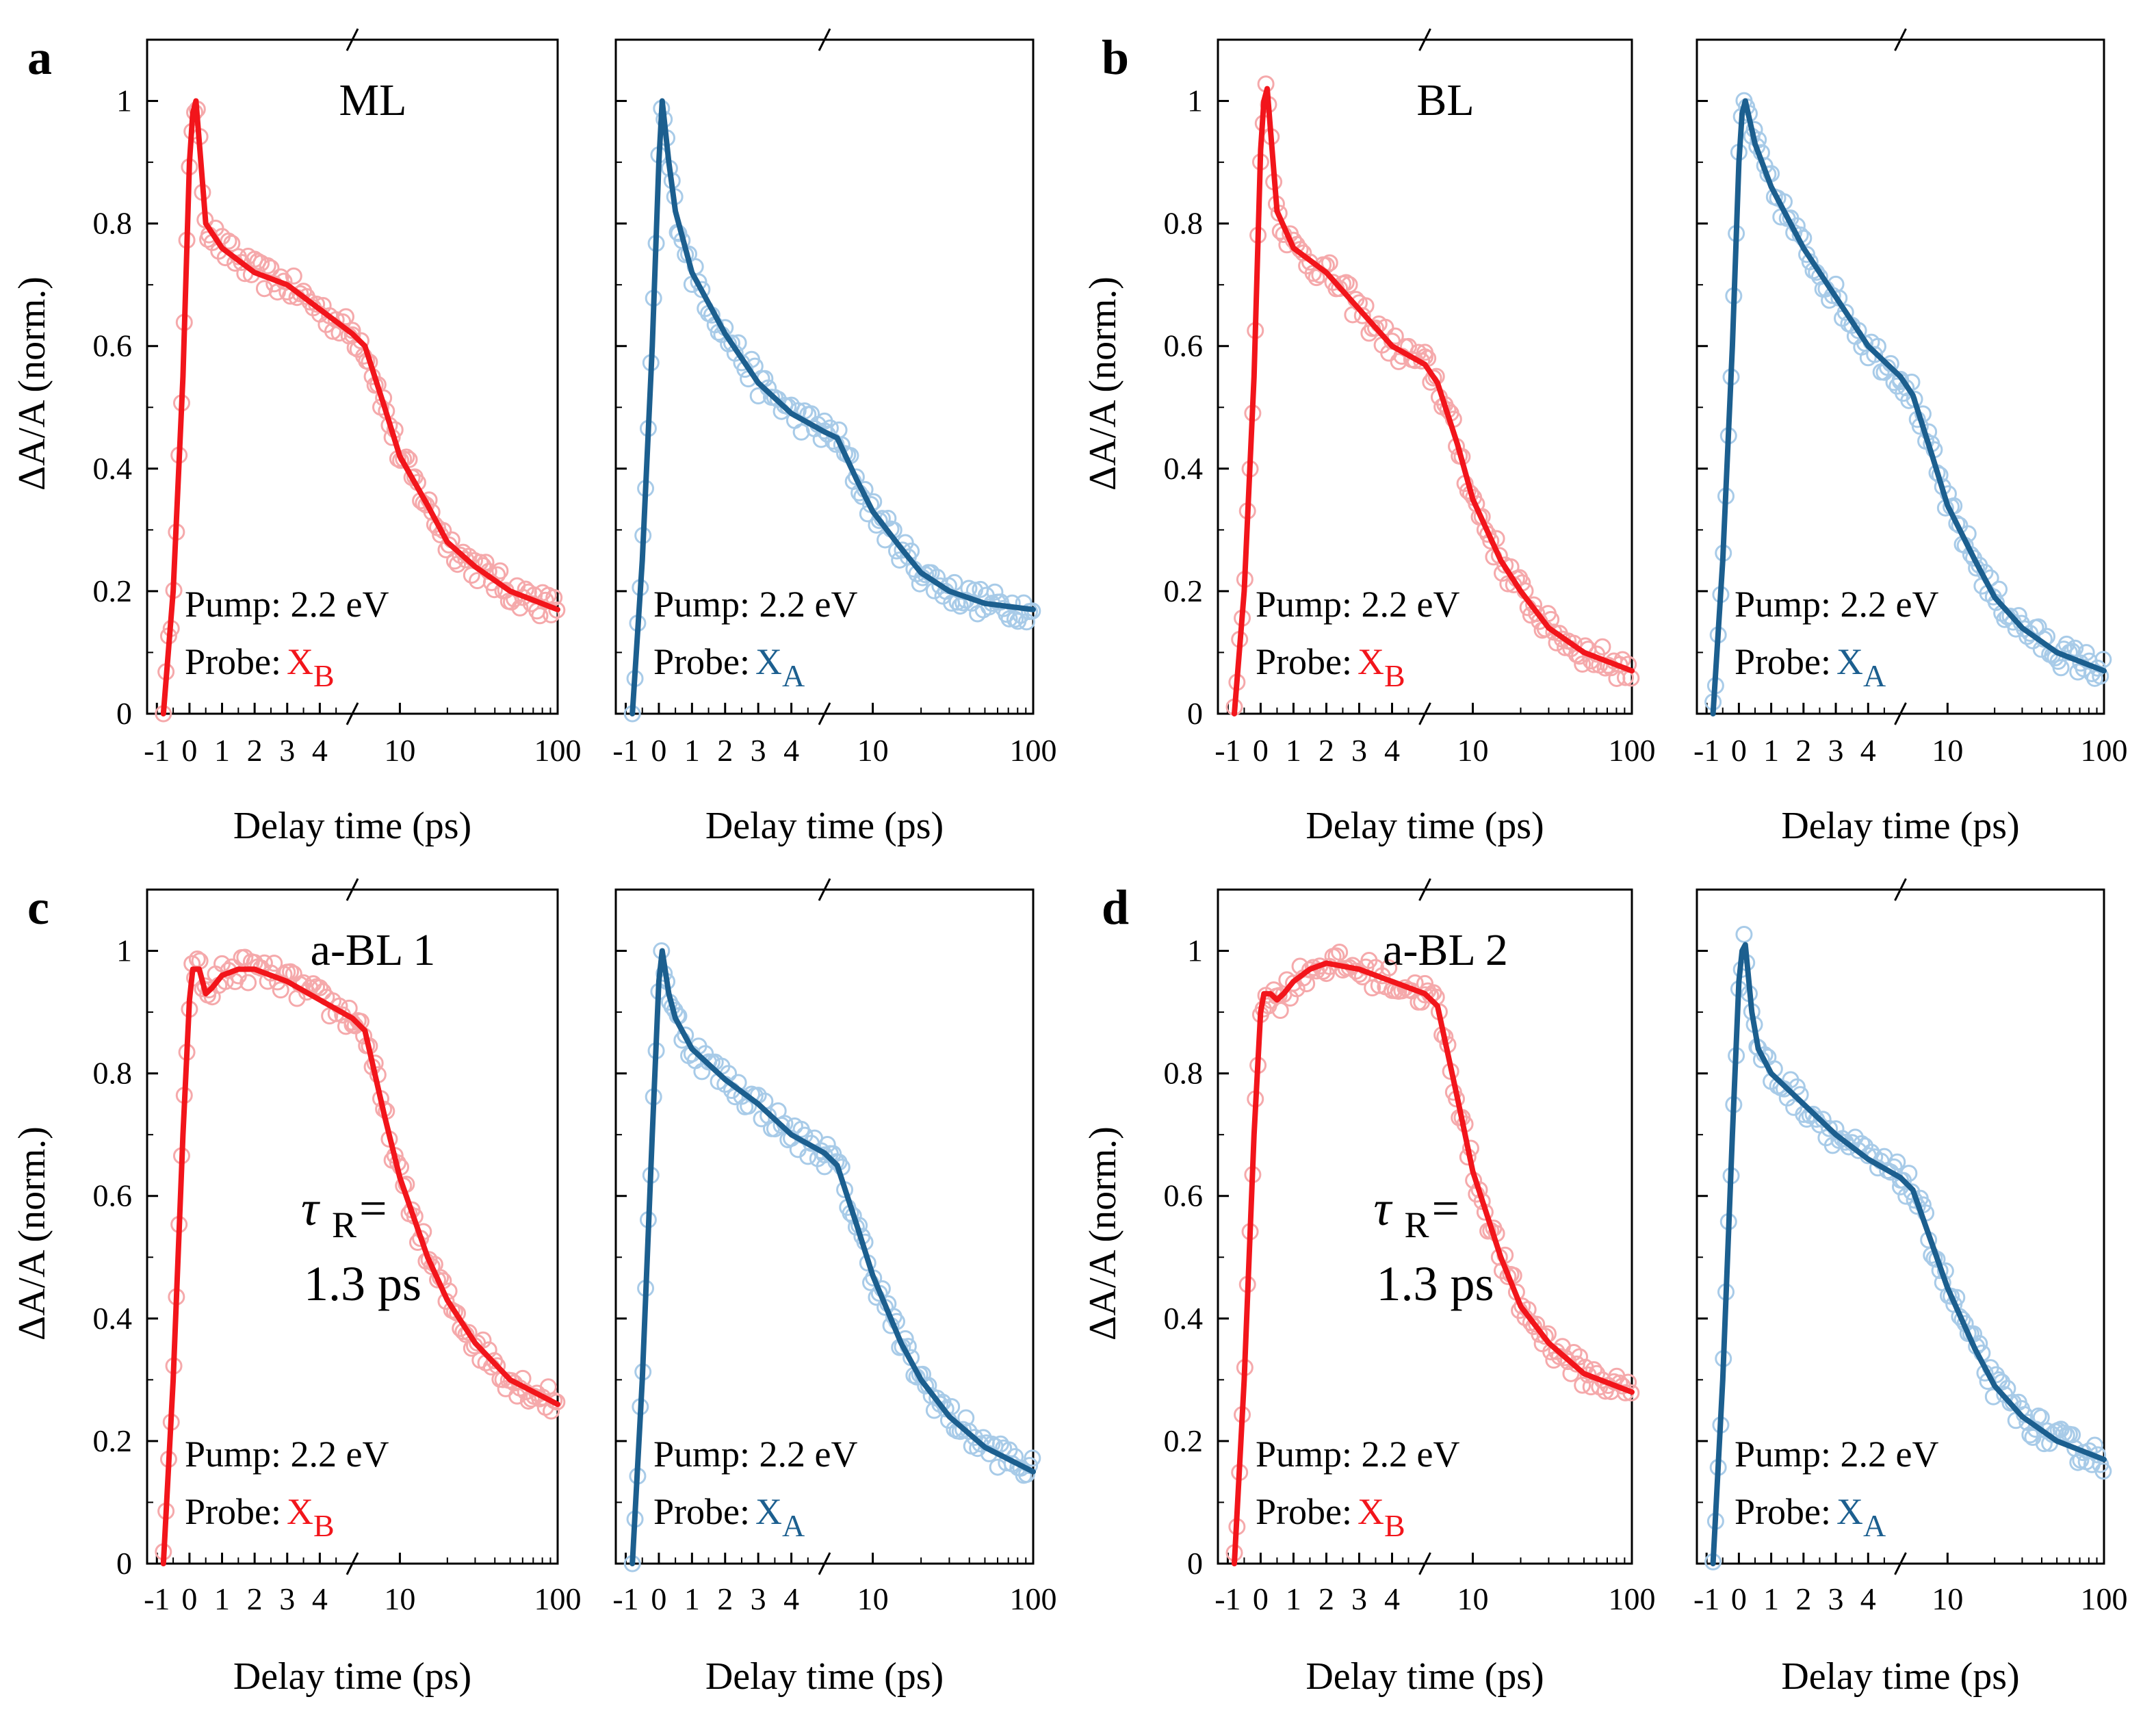 This screenshot has width=2156, height=1721. What do you see at coordinates (32, 1233) in the screenshot?
I see `y-axis-title: ΔA/A (norm.)` at bounding box center [32, 1233].